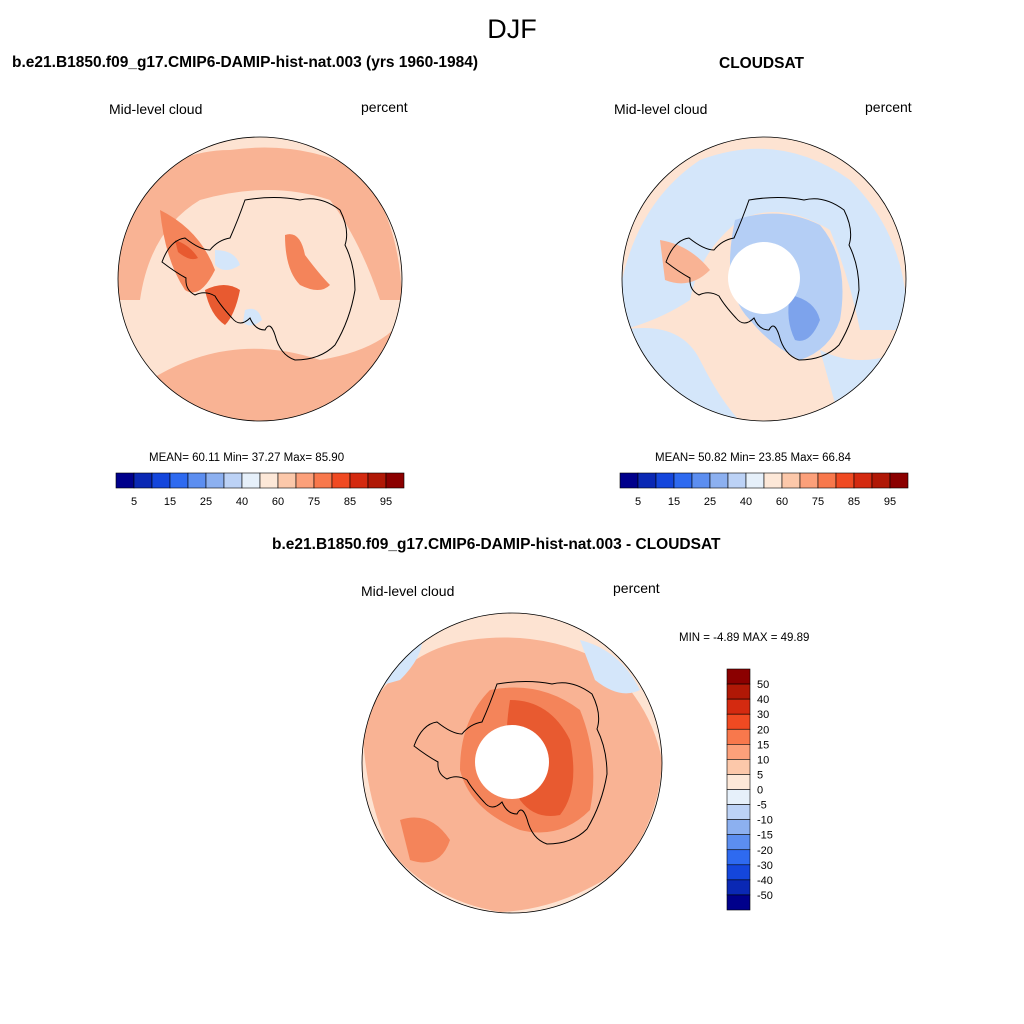  What do you see at coordinates (386, 502) in the screenshot?
I see `panel1-colorbar-tick-label: 95` at bounding box center [386, 502].